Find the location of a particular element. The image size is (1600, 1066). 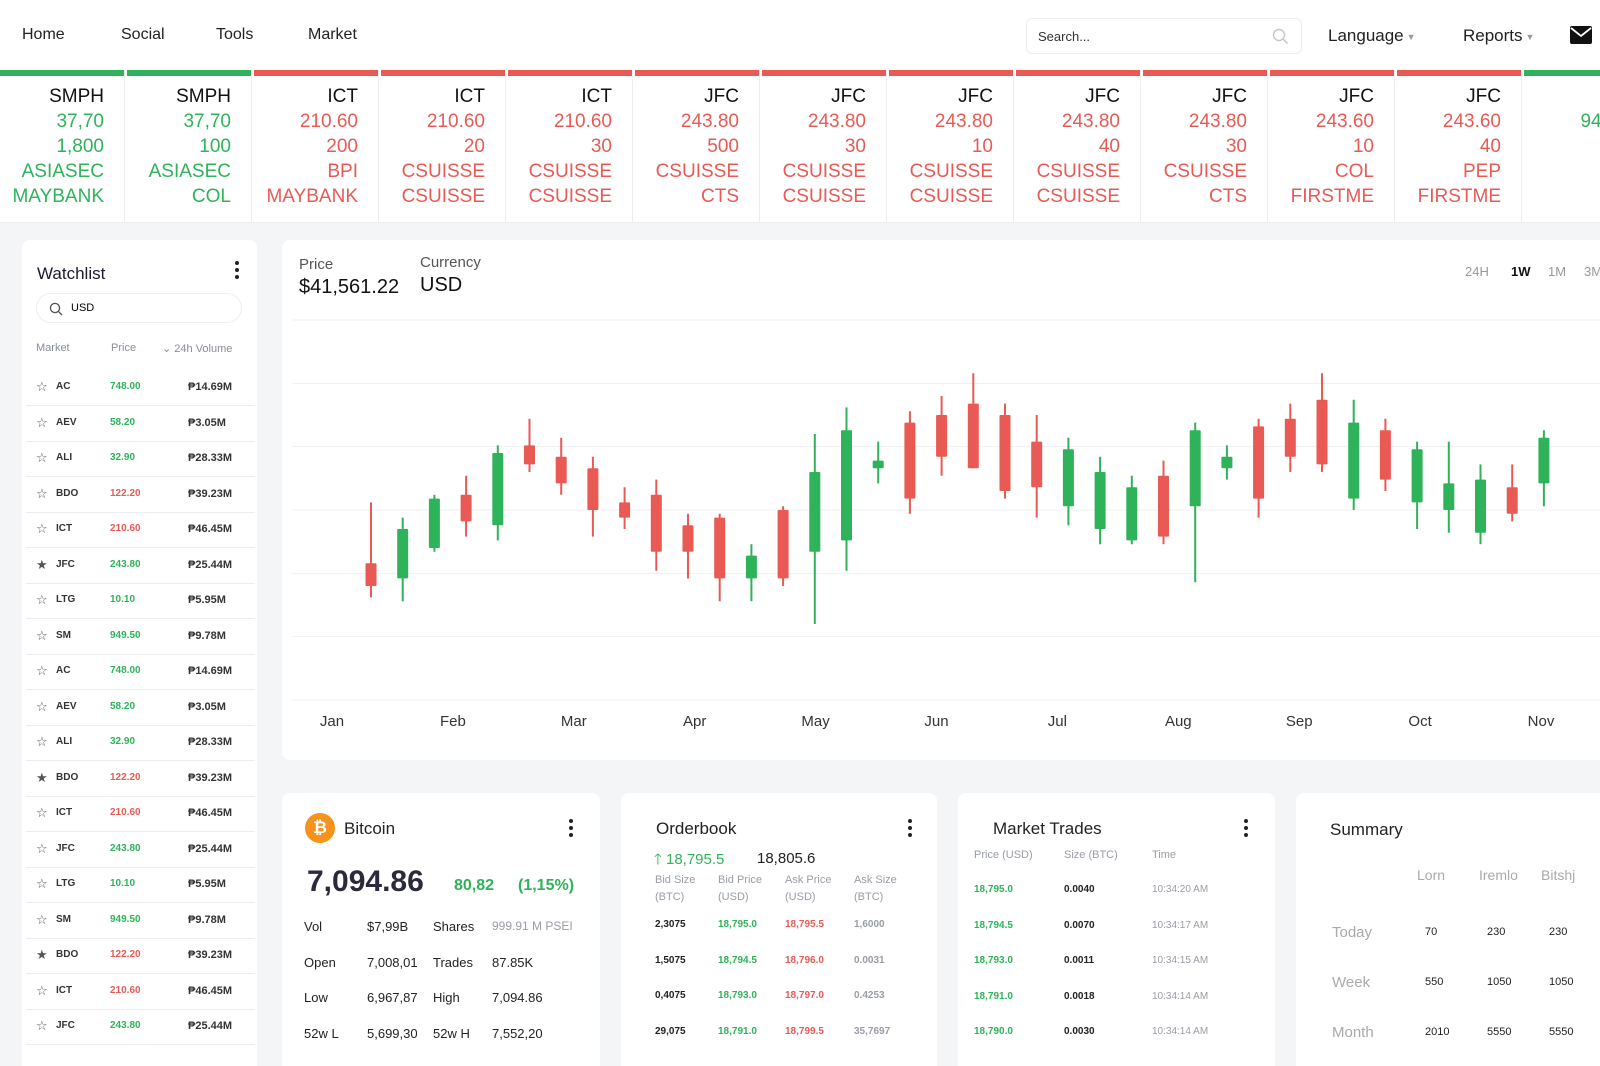

ticker-item: SMPH 37,70 100 ASIASEC COL is located at coordinates (189, 146).